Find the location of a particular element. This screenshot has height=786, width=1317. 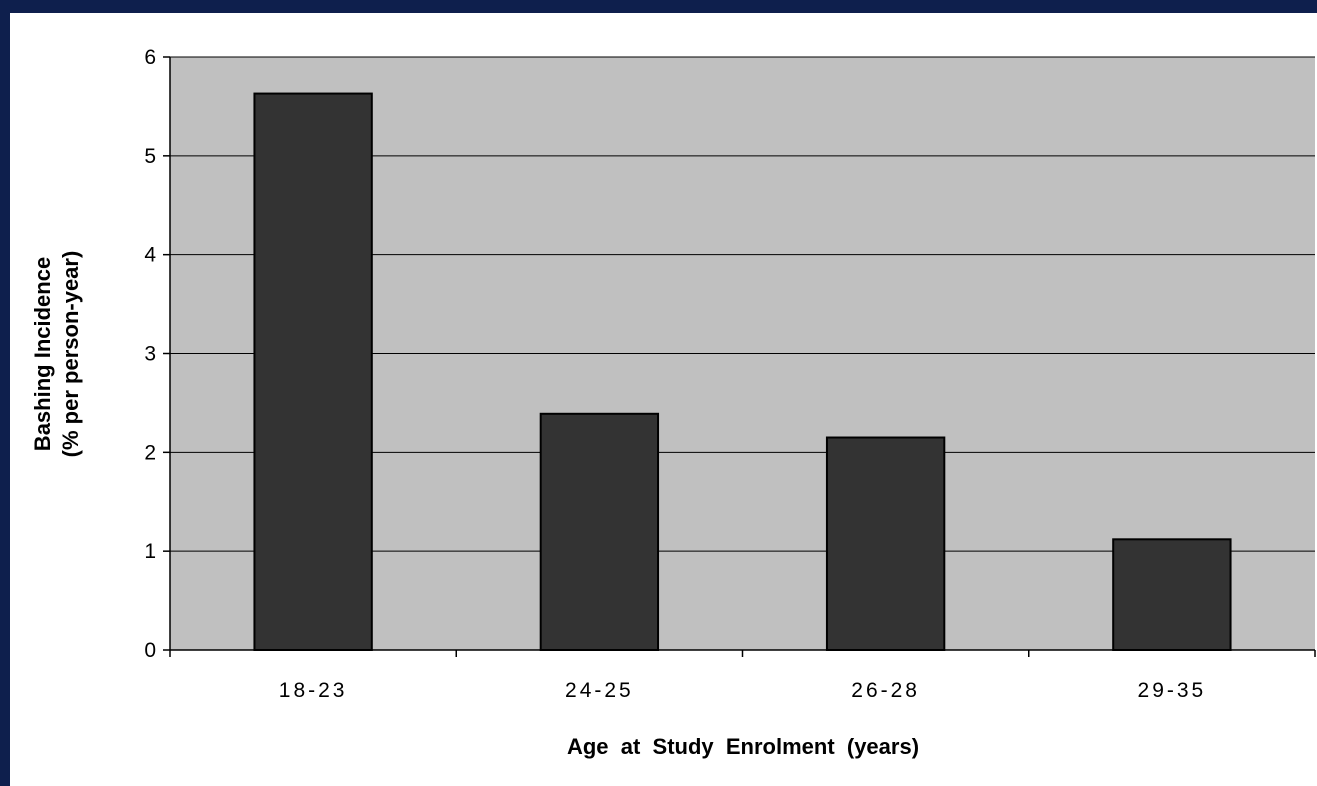

y-tick-label: 6 is located at coordinates (150, 57).